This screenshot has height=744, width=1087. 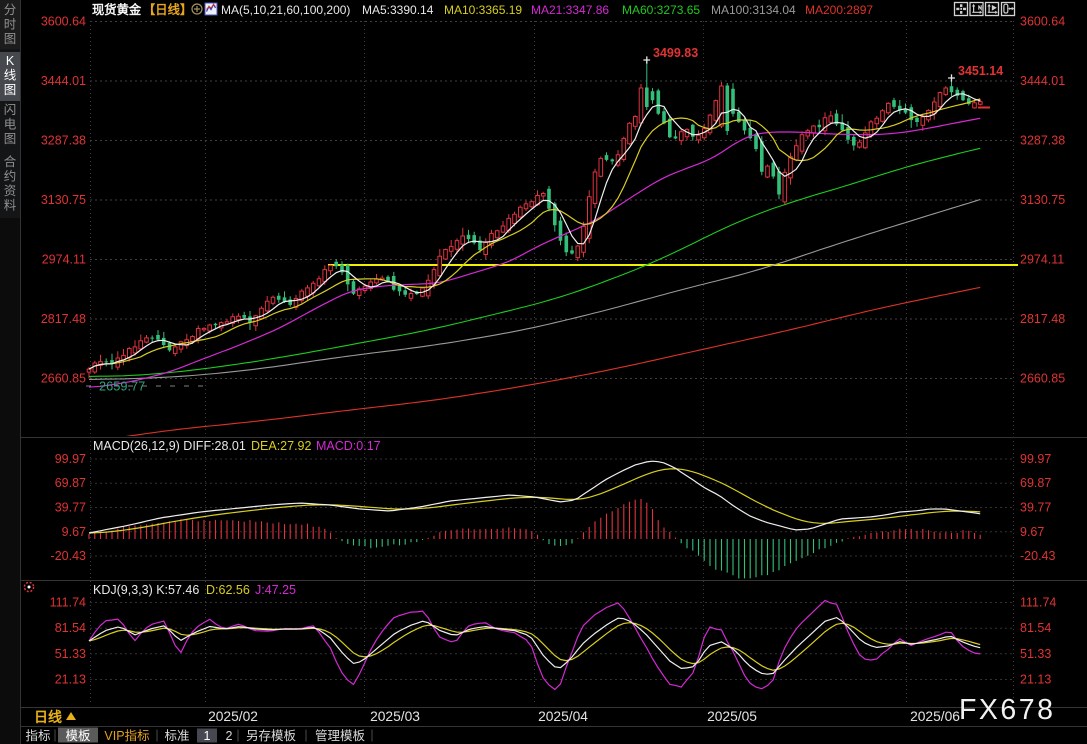 I want to click on svg-text: 合, so click(x=10, y=161).